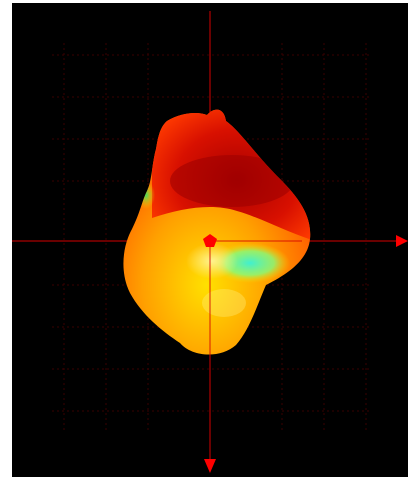 The width and height of the screenshot is (411, 479). I want to click on arrow-down-icon, so click(210, 466).